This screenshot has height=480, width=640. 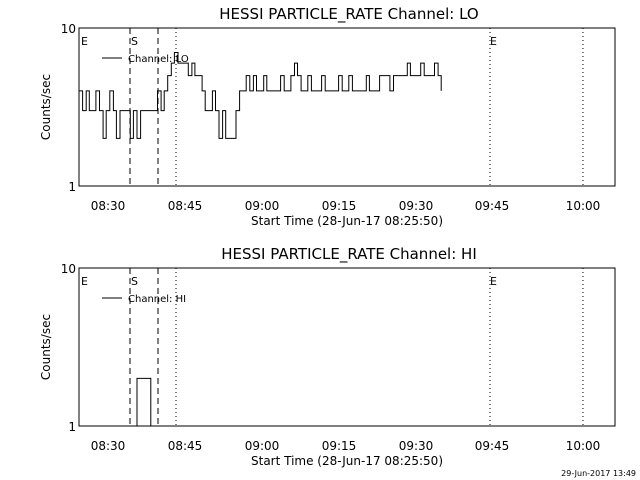 What do you see at coordinates (347, 221) in the screenshot?
I see `x-axis-label-lo: Start Time (28-Jun-17 08:25:50)` at bounding box center [347, 221].